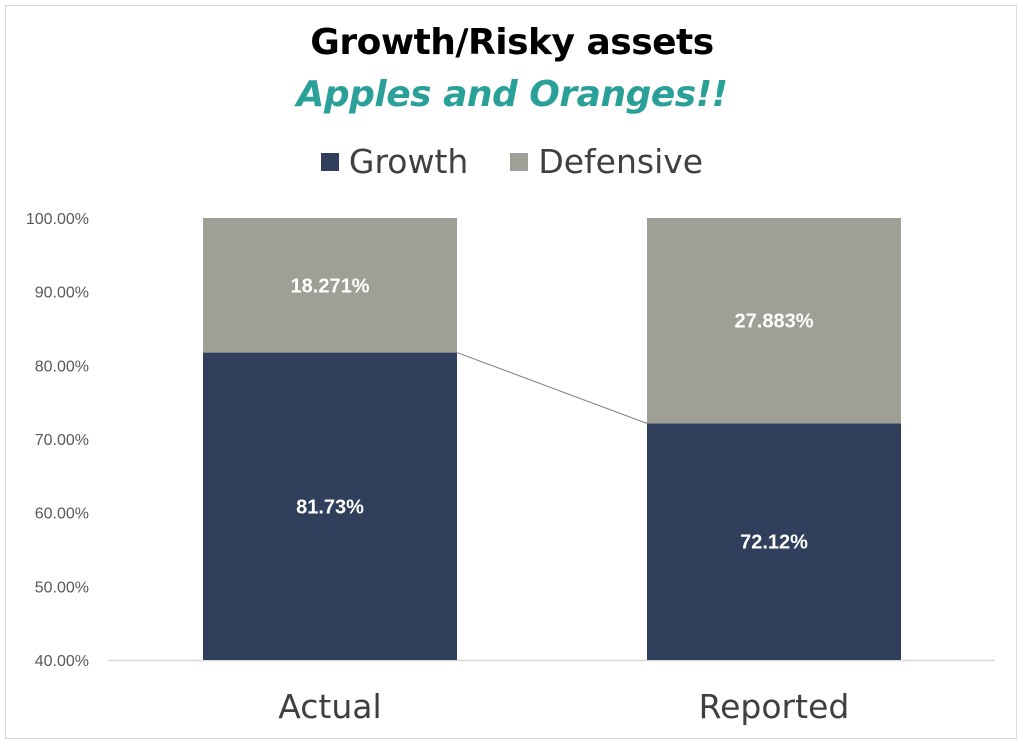 Image resolution: width=1024 pixels, height=746 pixels. Describe the element at coordinates (62, 366) in the screenshot. I see `y-tick-label: 80.00%` at that location.